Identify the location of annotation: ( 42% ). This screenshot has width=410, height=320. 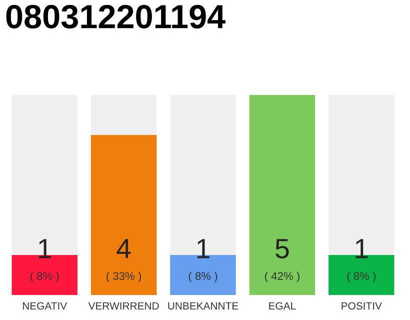
(282, 277).